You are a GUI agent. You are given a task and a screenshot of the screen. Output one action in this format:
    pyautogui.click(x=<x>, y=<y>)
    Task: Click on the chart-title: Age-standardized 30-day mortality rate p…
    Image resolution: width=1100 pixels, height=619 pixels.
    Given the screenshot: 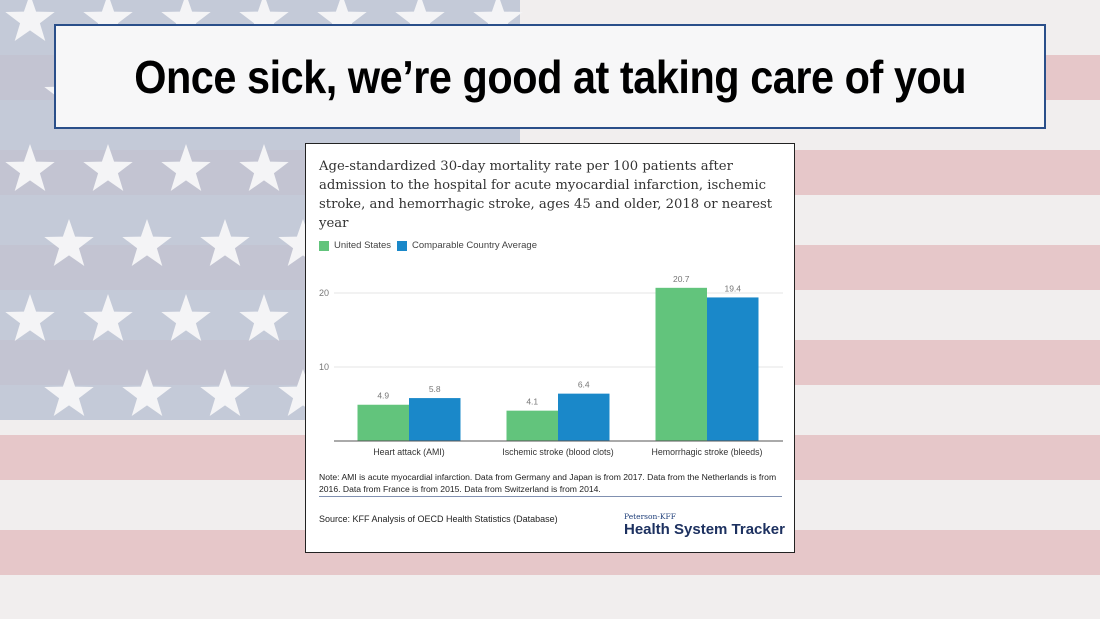 What is the action you would take?
    pyautogui.click(x=546, y=195)
    